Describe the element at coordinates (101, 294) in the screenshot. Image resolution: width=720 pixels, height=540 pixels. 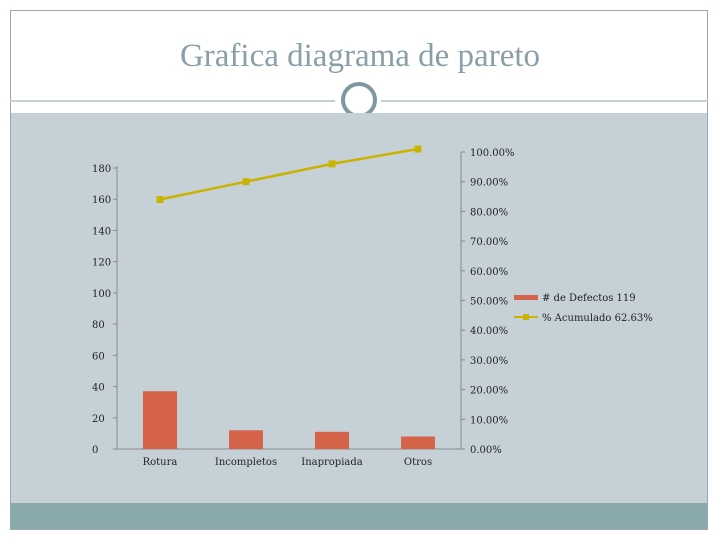
I see `left-axis-tick-label: 100` at that location.